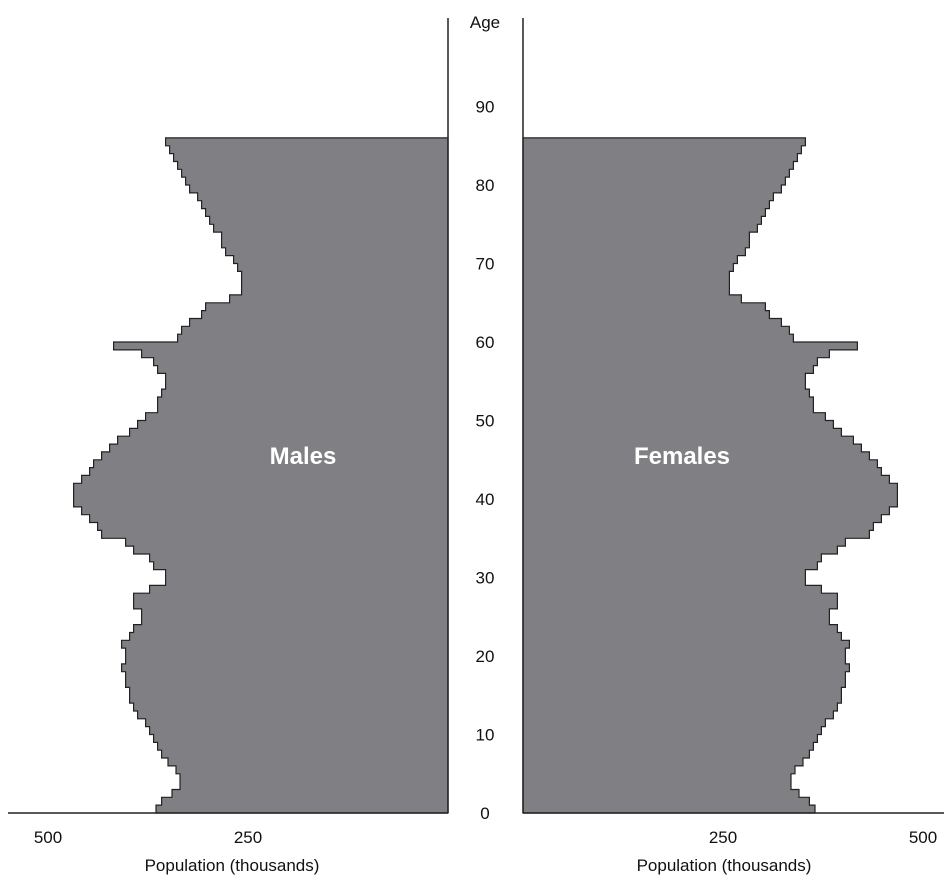 This screenshot has height=879, width=948. I want to click on age-tick-10: 10, so click(485, 735).